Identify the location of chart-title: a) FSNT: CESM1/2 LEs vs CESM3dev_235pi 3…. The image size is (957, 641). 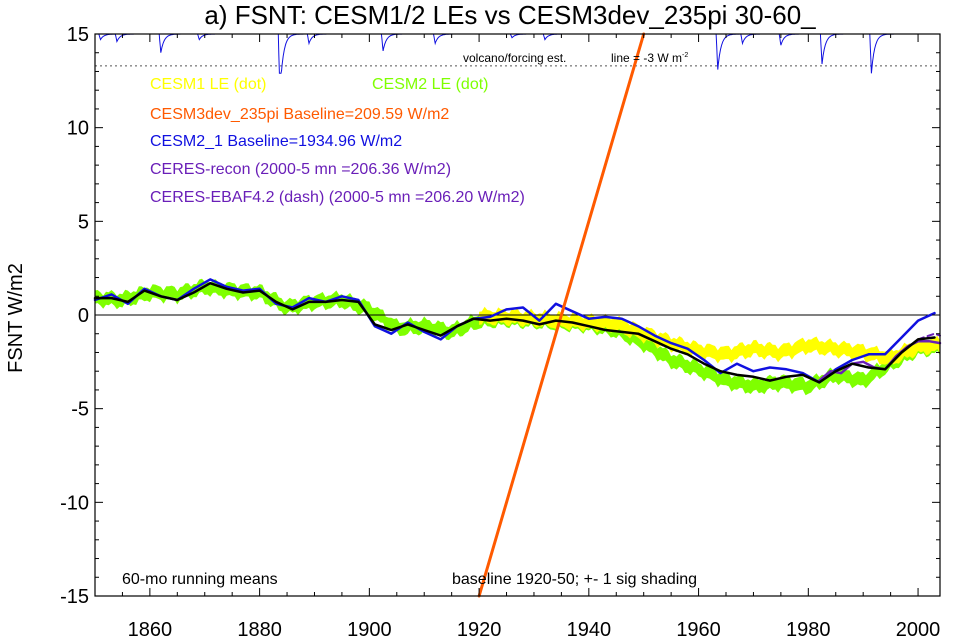
(510, 15).